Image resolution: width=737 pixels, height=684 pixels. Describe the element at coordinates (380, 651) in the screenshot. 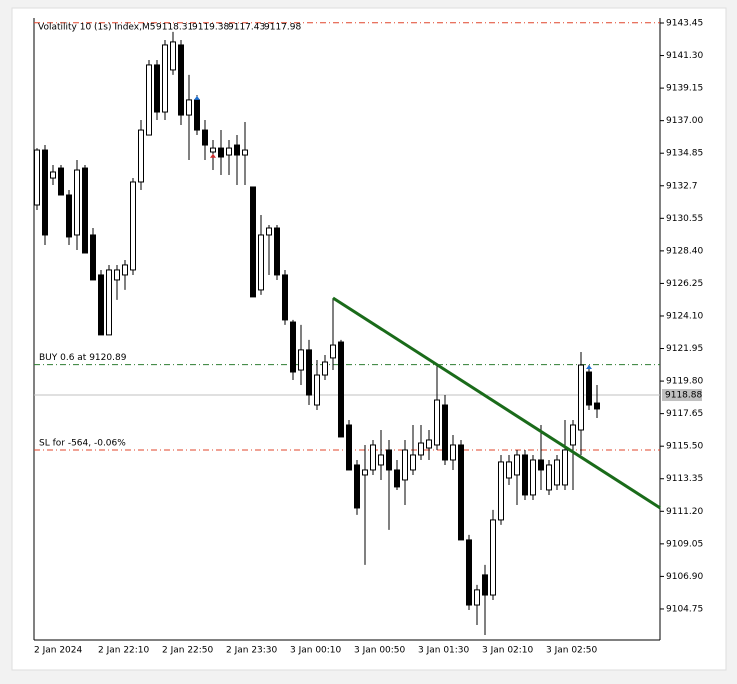

I see `x-tick-label: 3 Jan 00:50` at that location.